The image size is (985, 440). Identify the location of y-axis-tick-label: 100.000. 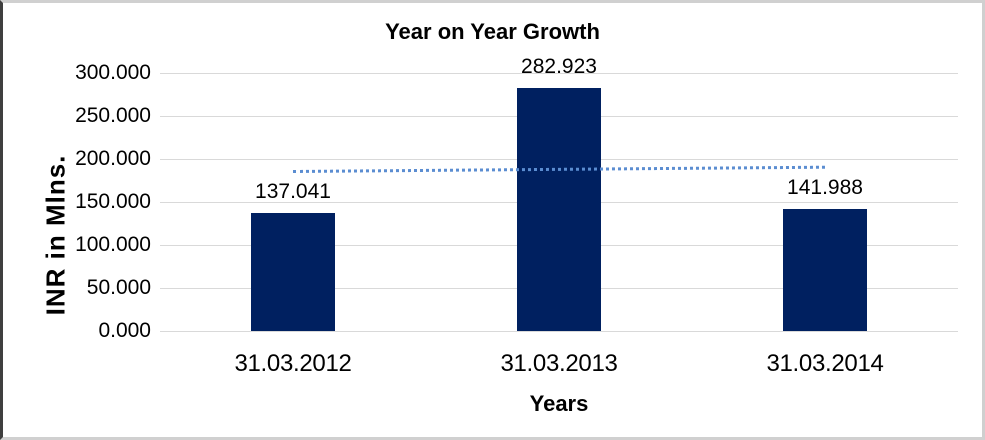
(113, 244).